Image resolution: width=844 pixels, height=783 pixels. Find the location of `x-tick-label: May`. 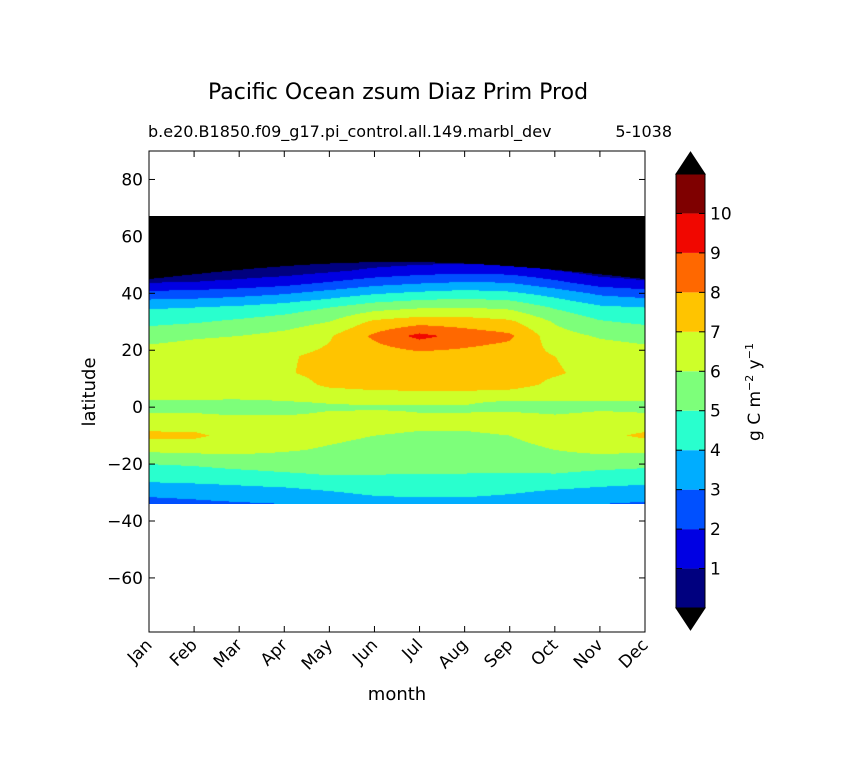

x-tick-label: May is located at coordinates (317, 654).